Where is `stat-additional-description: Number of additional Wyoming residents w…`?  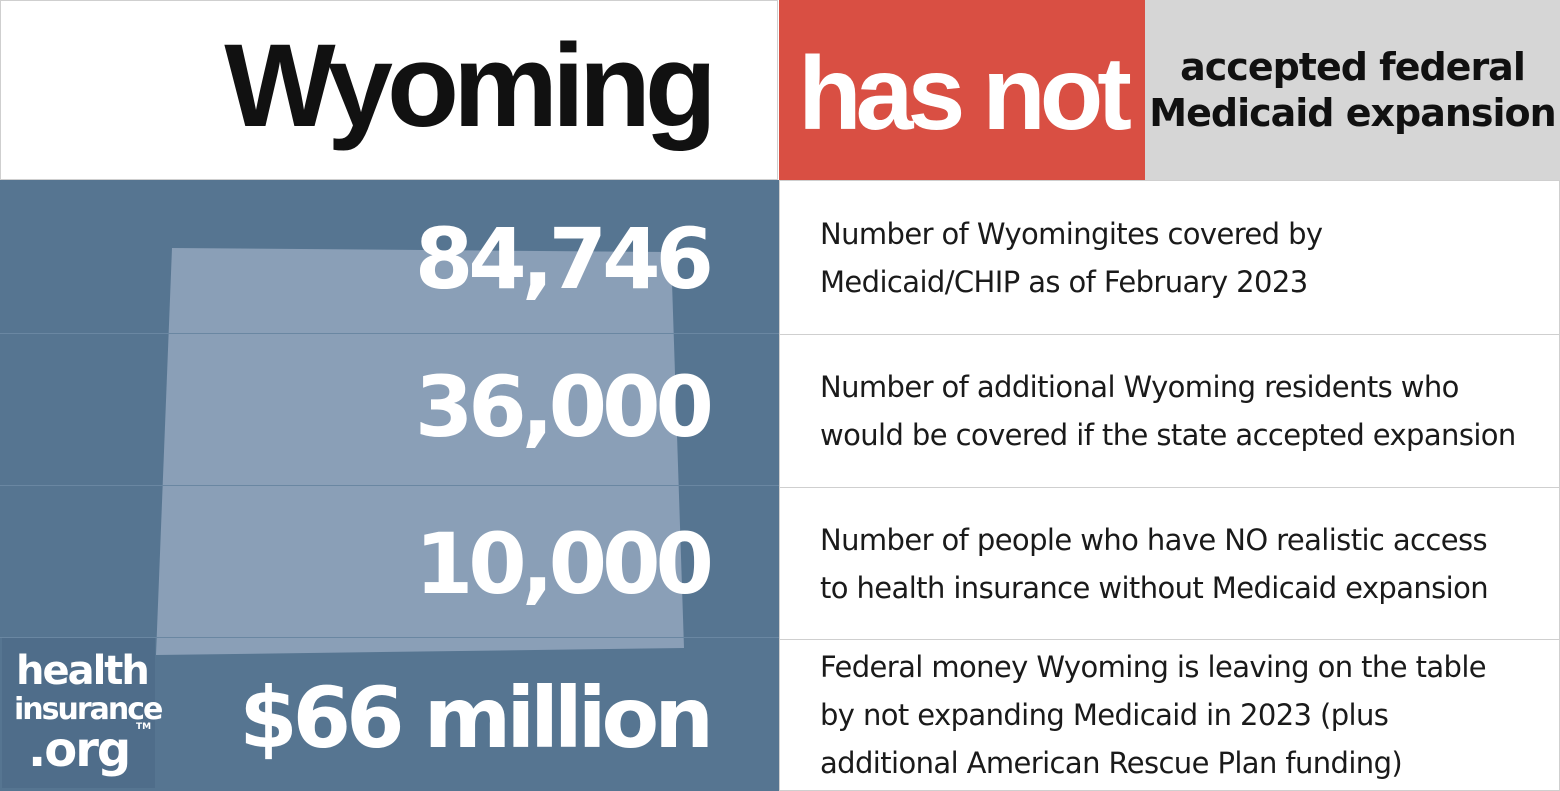 stat-additional-description: Number of additional Wyoming residents w… is located at coordinates (1169, 411).